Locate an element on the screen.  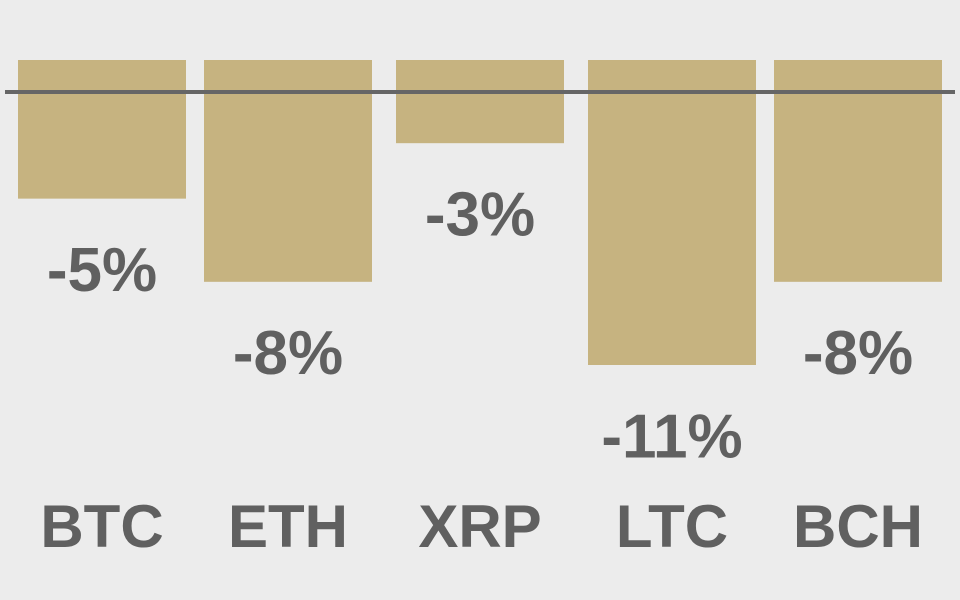
category-label: LTC is located at coordinates (672, 526).